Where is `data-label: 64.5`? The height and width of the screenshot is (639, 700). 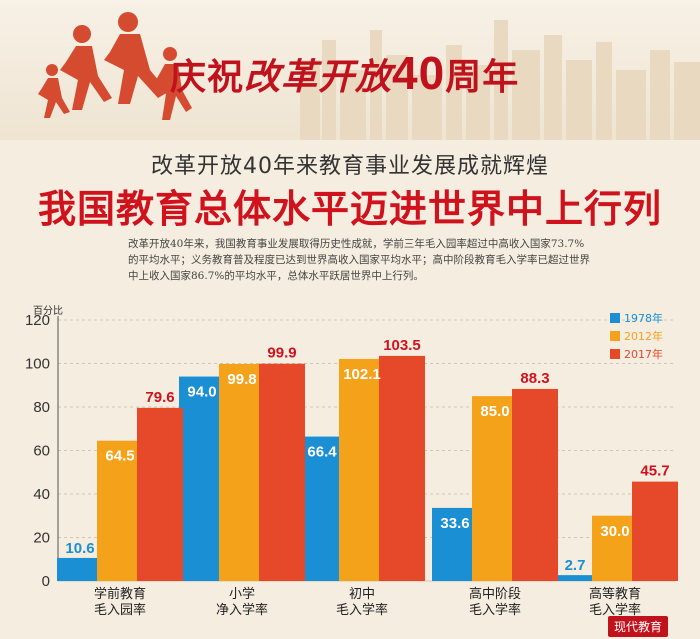
data-label: 64.5 is located at coordinates (119, 456).